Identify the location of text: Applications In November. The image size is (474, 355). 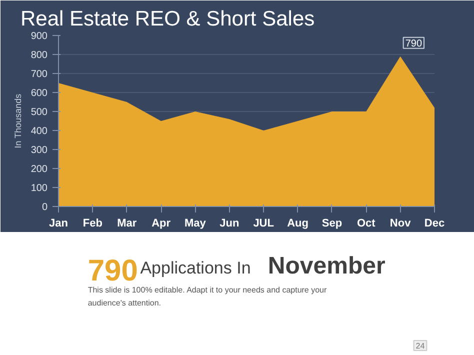
(263, 266).